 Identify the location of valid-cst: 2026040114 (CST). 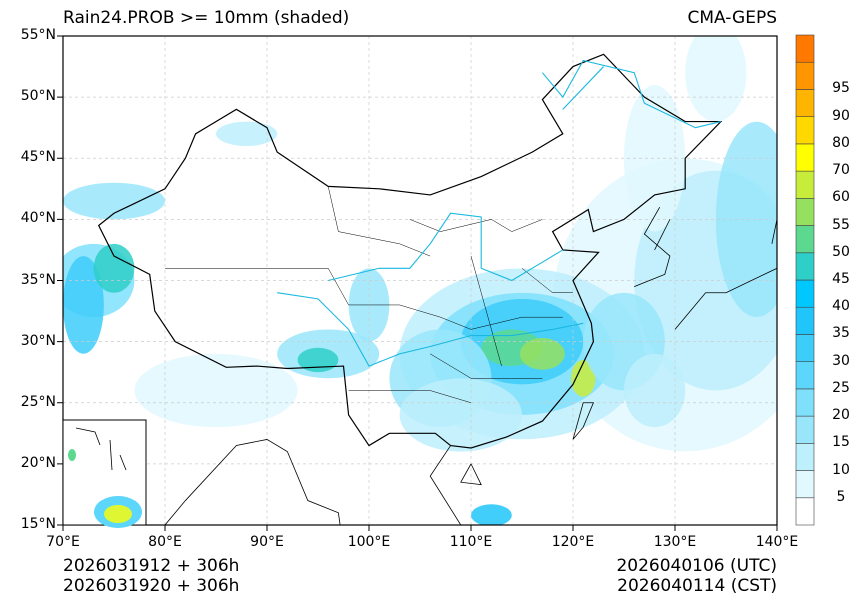
(697, 586).